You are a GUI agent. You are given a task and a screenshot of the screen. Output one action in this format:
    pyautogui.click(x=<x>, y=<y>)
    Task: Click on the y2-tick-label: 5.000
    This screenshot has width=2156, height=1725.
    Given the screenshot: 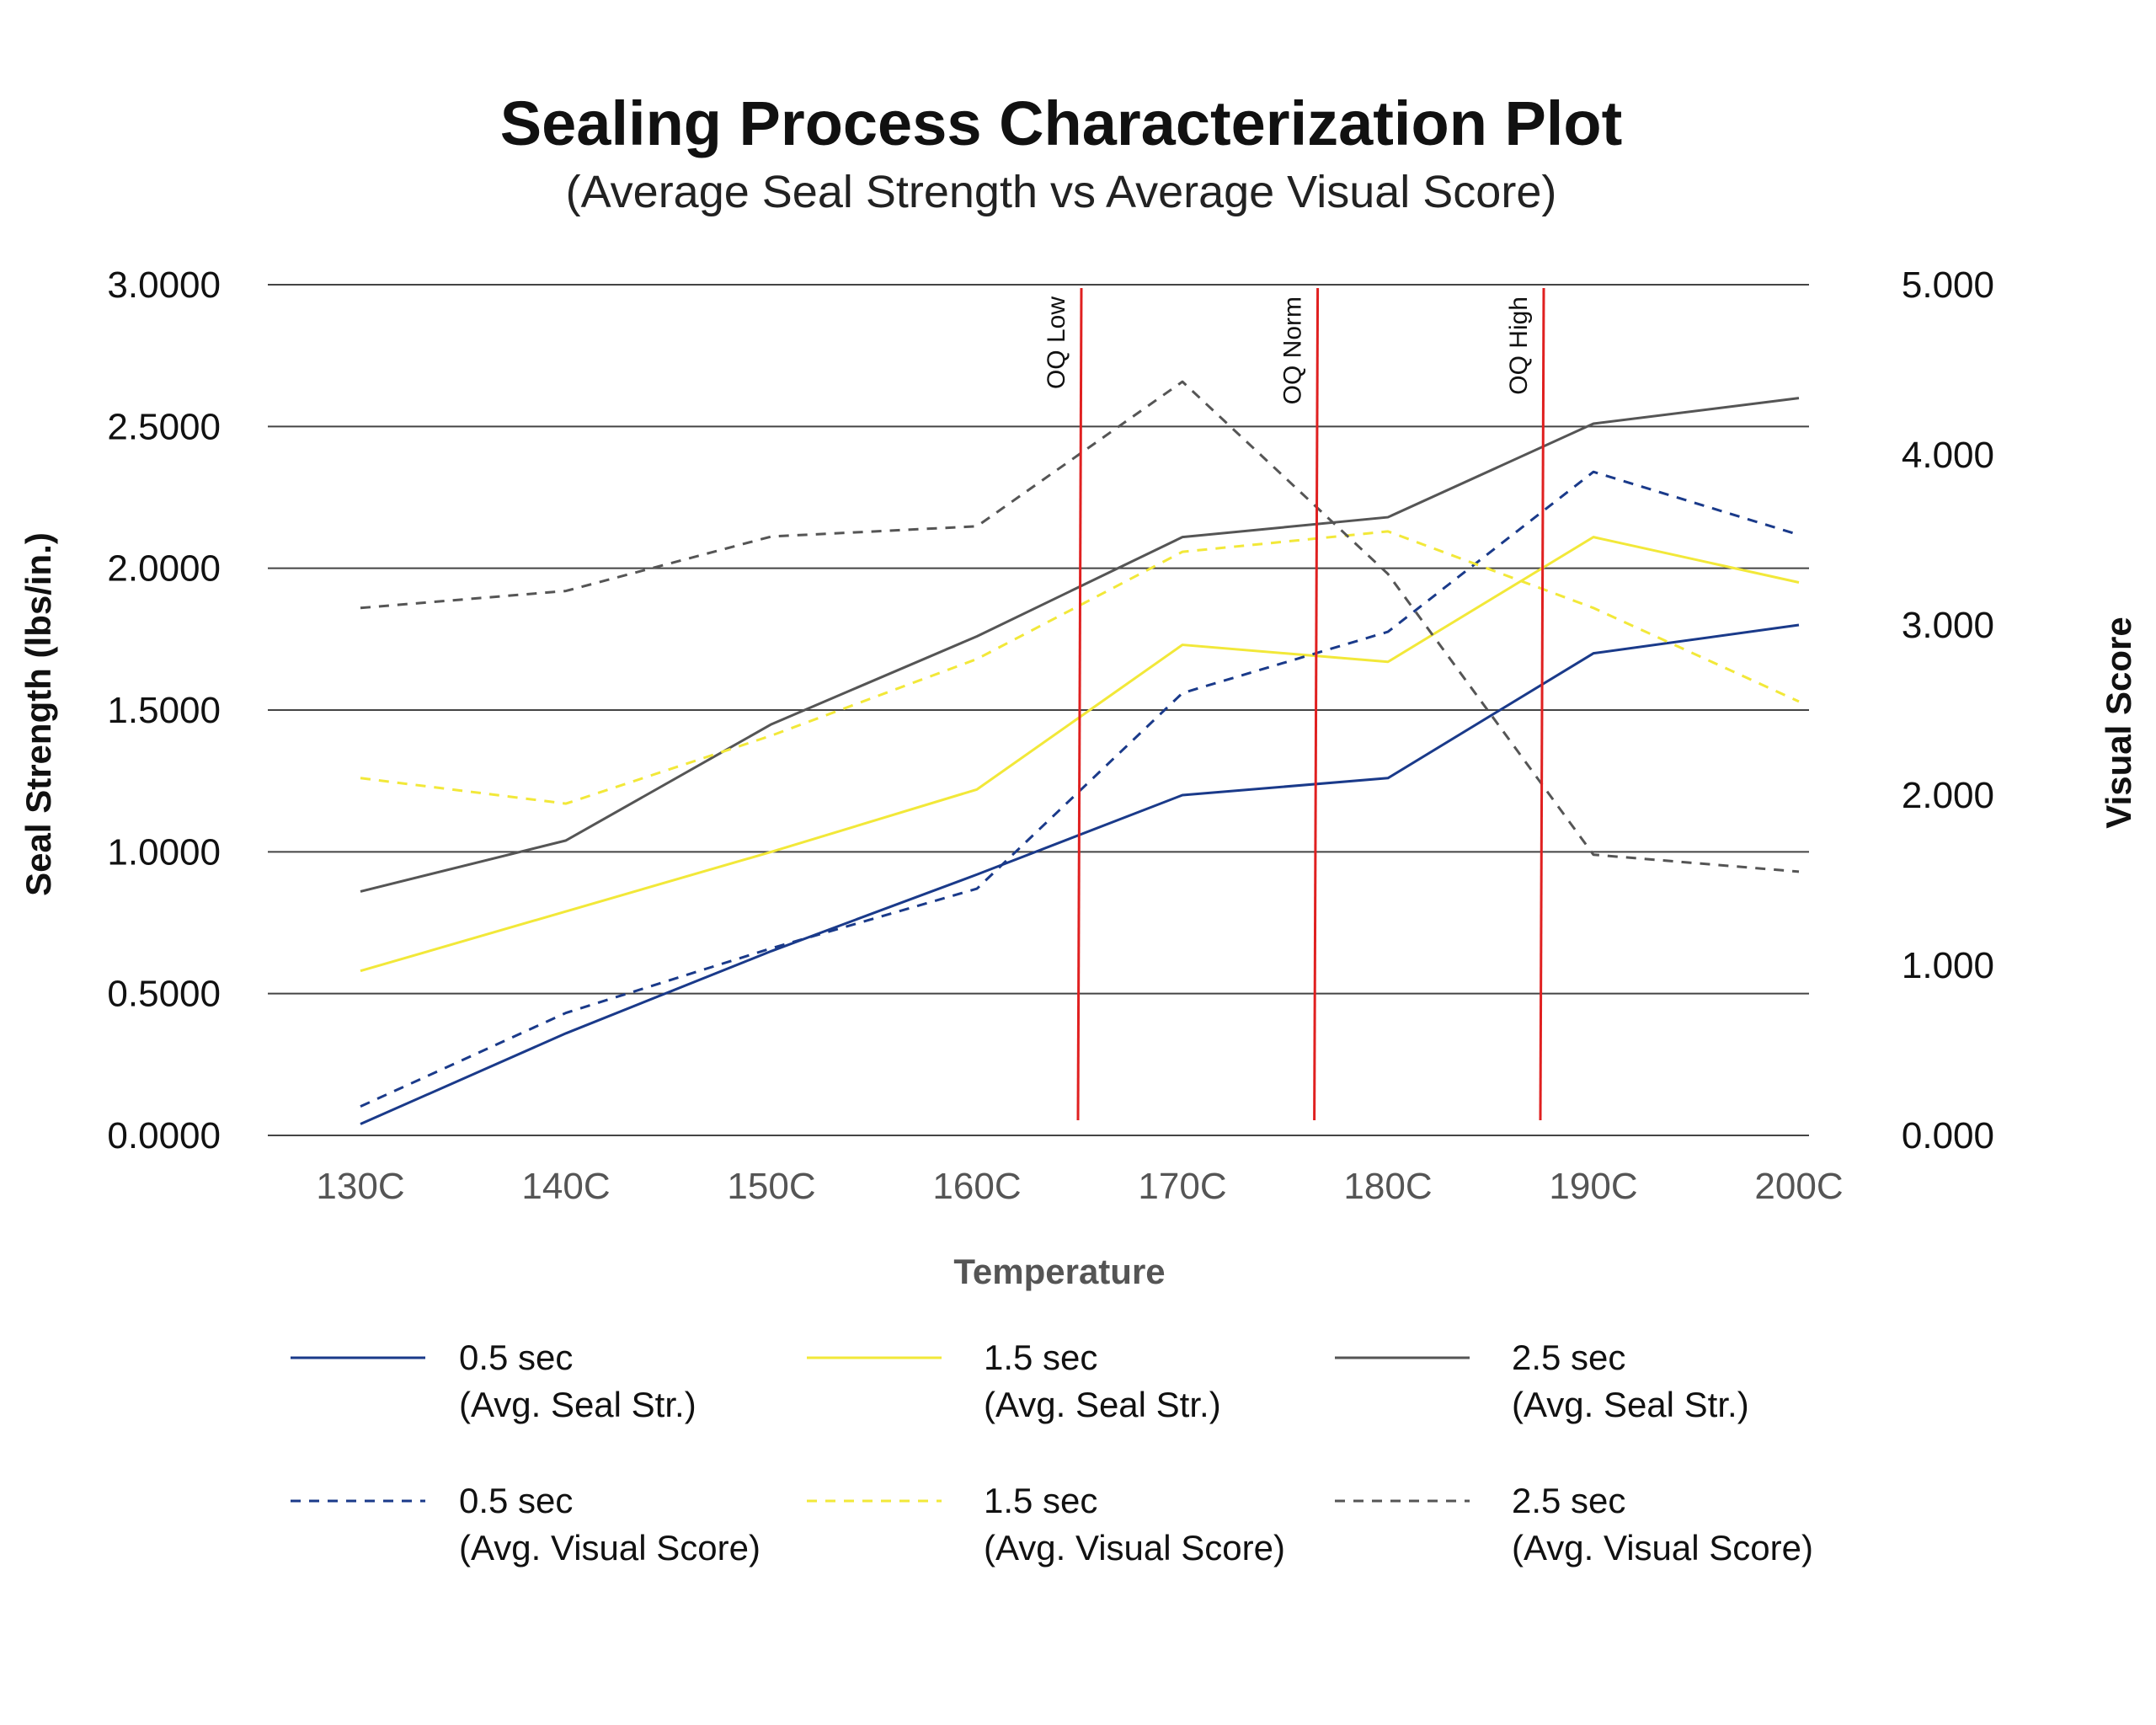 What is the action you would take?
    pyautogui.click(x=1948, y=285)
    